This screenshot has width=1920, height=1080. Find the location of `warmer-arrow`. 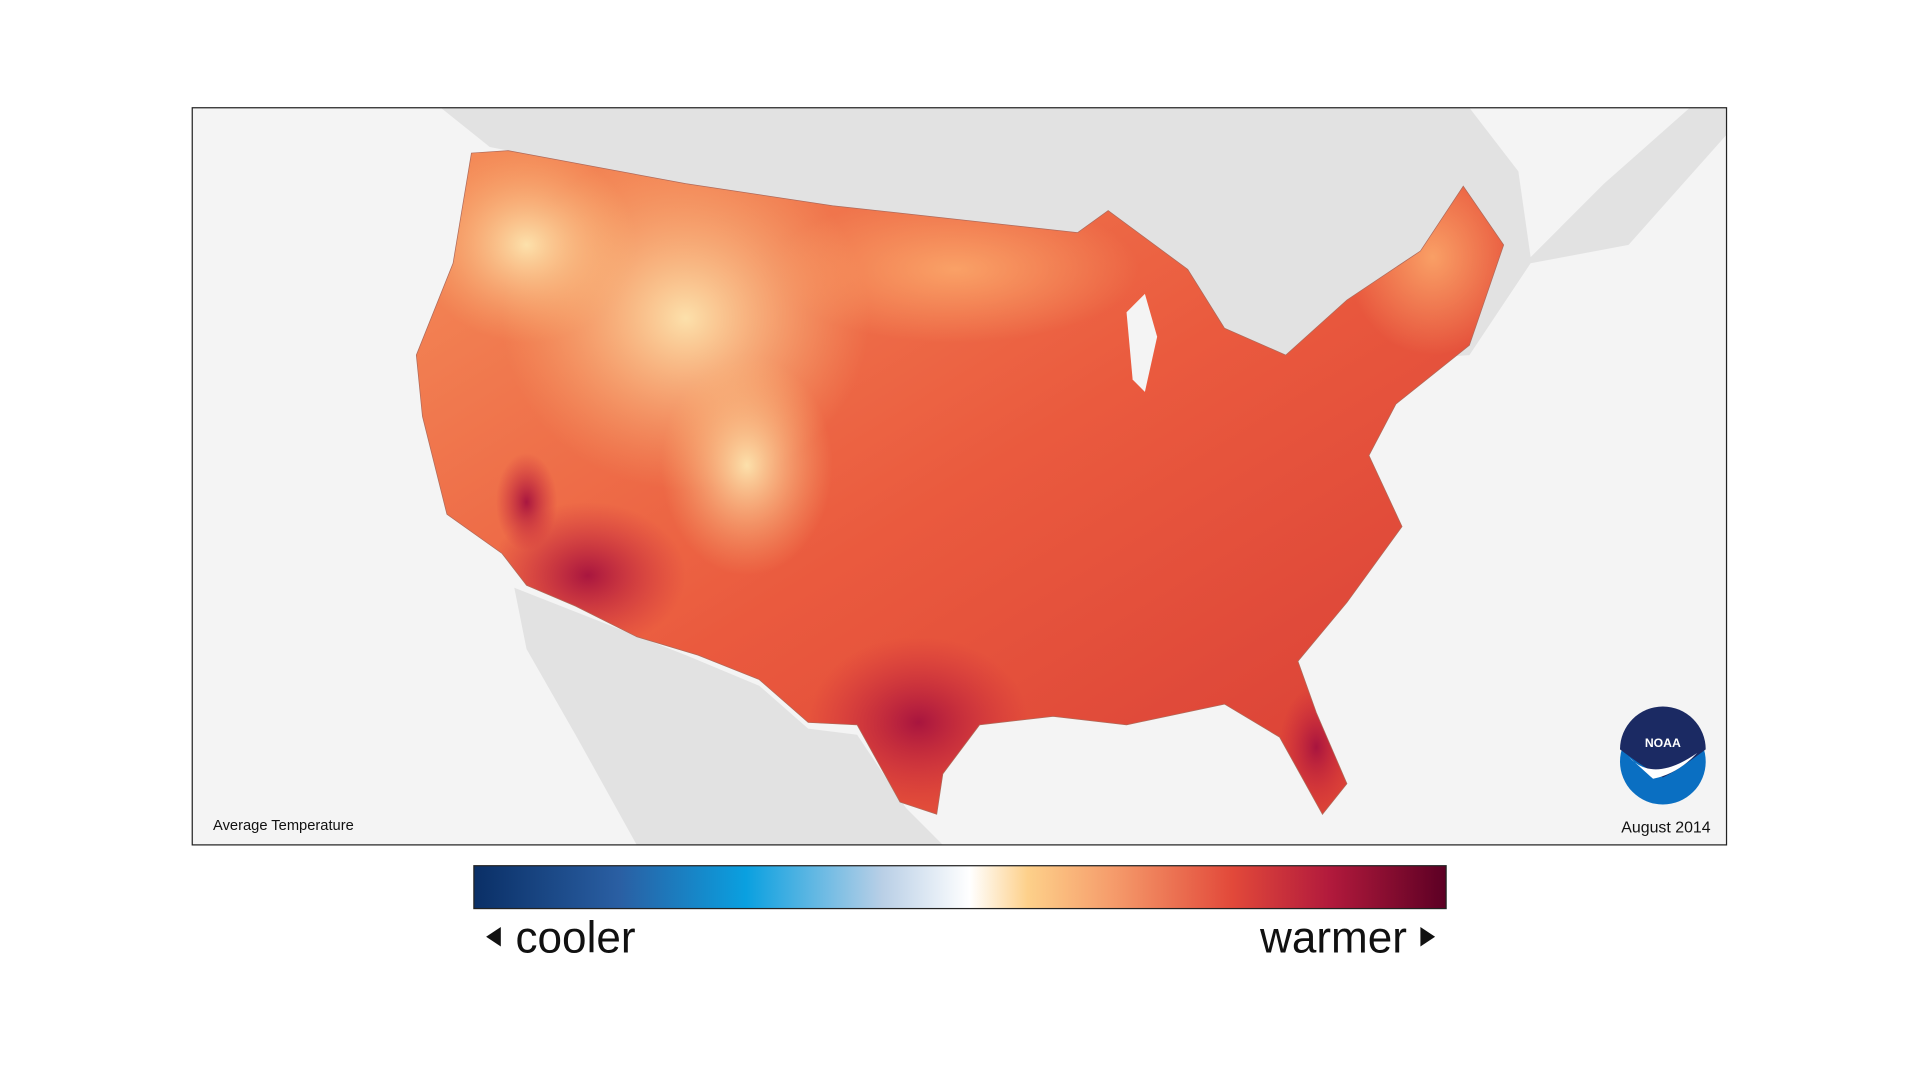

warmer-arrow is located at coordinates (1428, 936).